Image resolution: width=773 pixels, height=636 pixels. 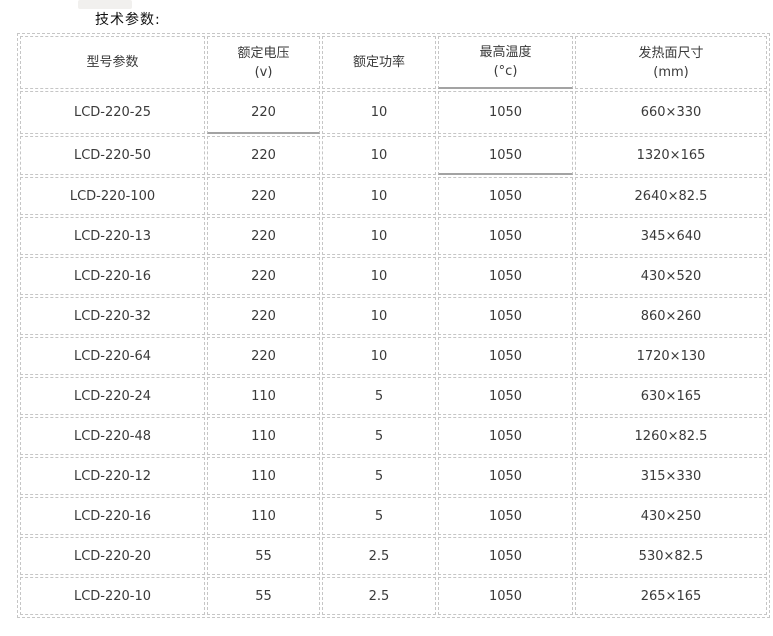 I want to click on header-voltage-label: 额定电压, so click(x=263, y=53).